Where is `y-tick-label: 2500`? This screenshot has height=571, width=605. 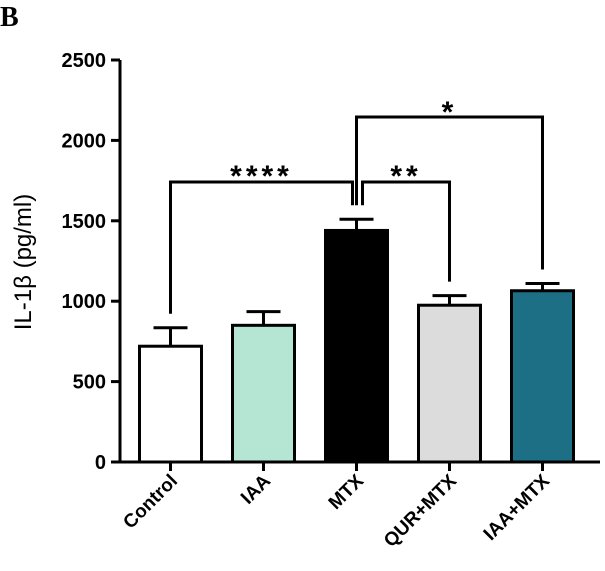 y-tick-label: 2500 is located at coordinates (84, 61).